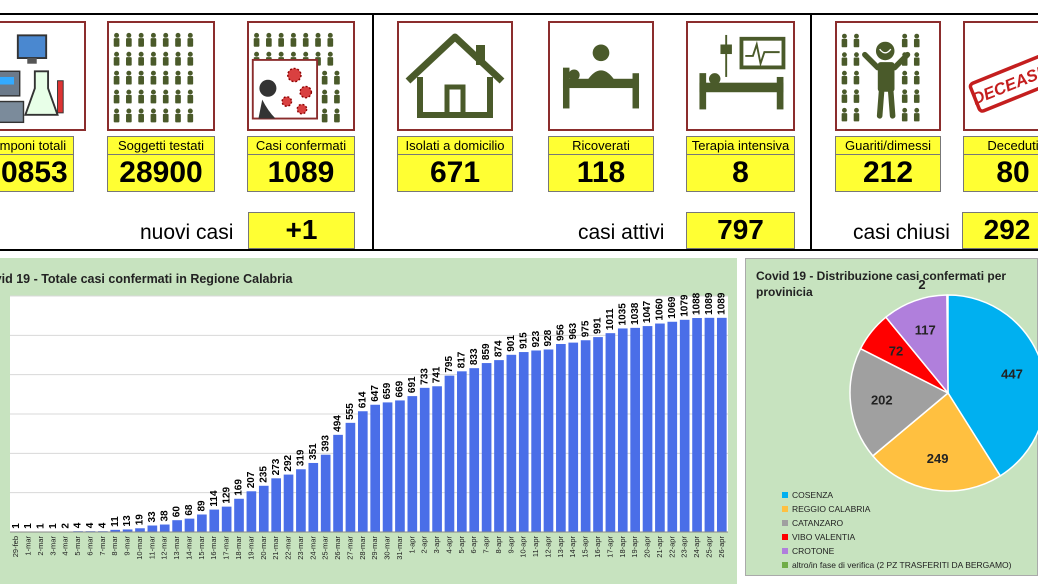 This screenshot has width=1038, height=584. Describe the element at coordinates (882, 400) in the screenshot. I see `slice-label: 202` at that location.